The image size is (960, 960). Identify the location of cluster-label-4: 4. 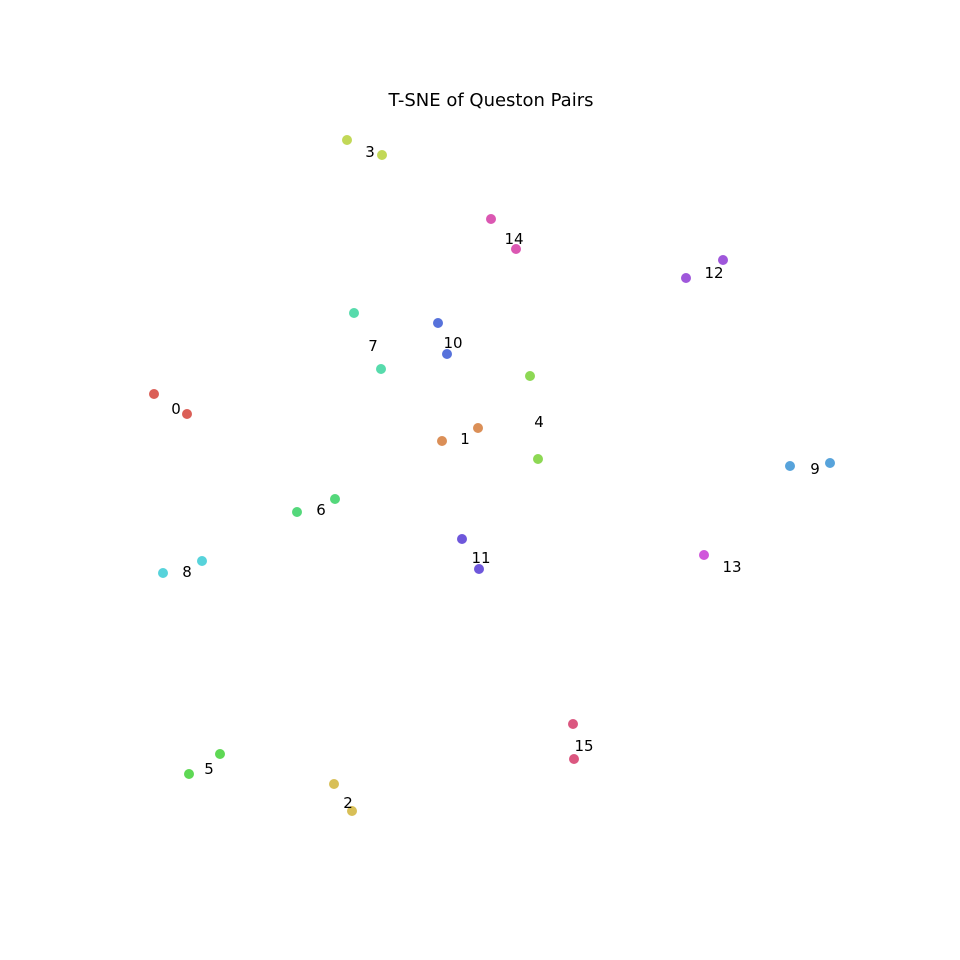
(539, 422).